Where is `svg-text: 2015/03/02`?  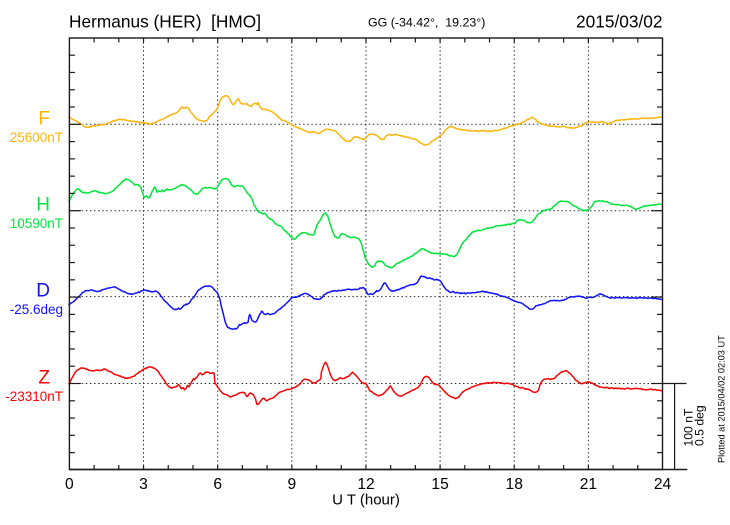 svg-text: 2015/03/02 is located at coordinates (619, 22).